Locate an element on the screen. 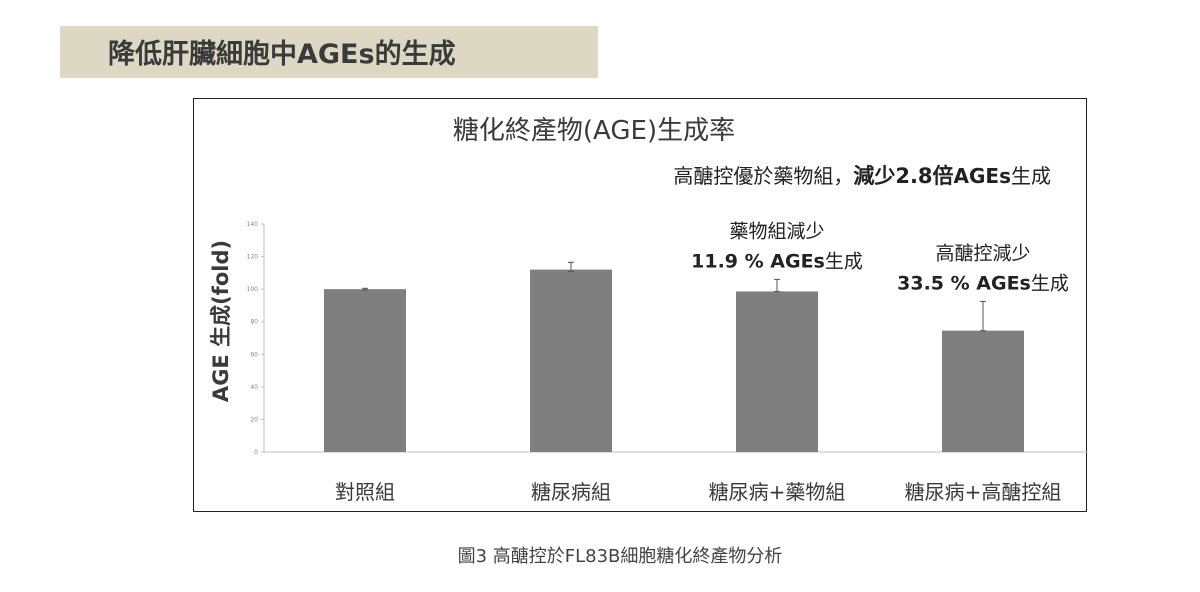  figure-caption: 圖3 高醣控於FL83B細胞糖化終產物分析 is located at coordinates (620, 556).